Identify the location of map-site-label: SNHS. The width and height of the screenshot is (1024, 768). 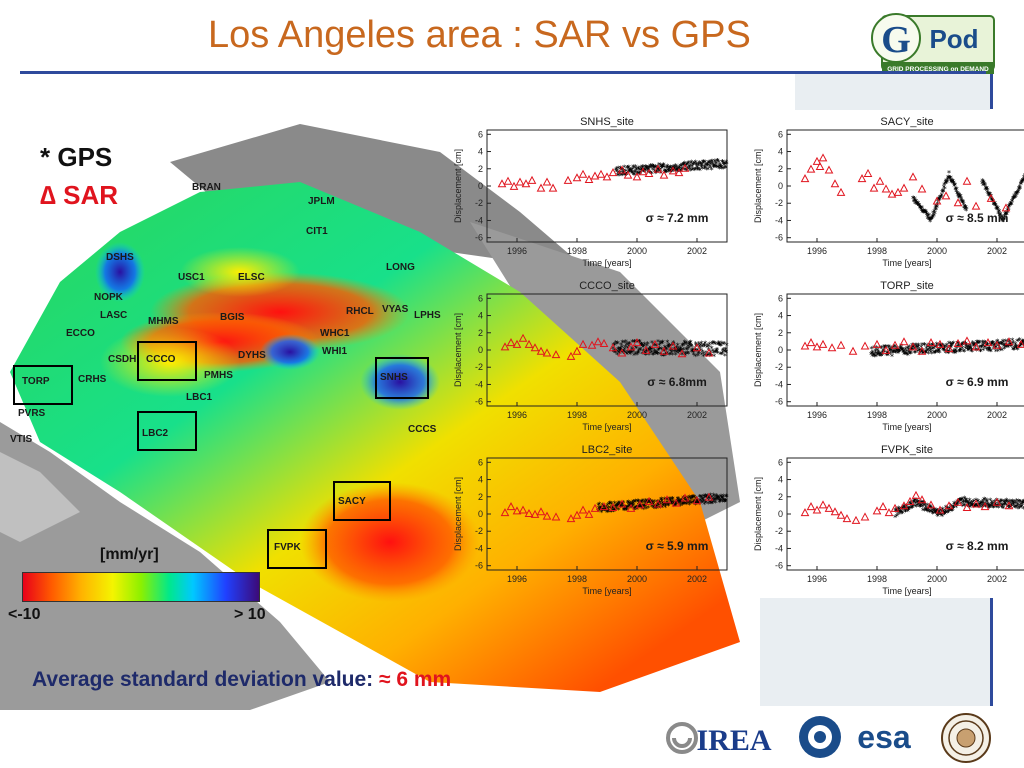
(394, 377).